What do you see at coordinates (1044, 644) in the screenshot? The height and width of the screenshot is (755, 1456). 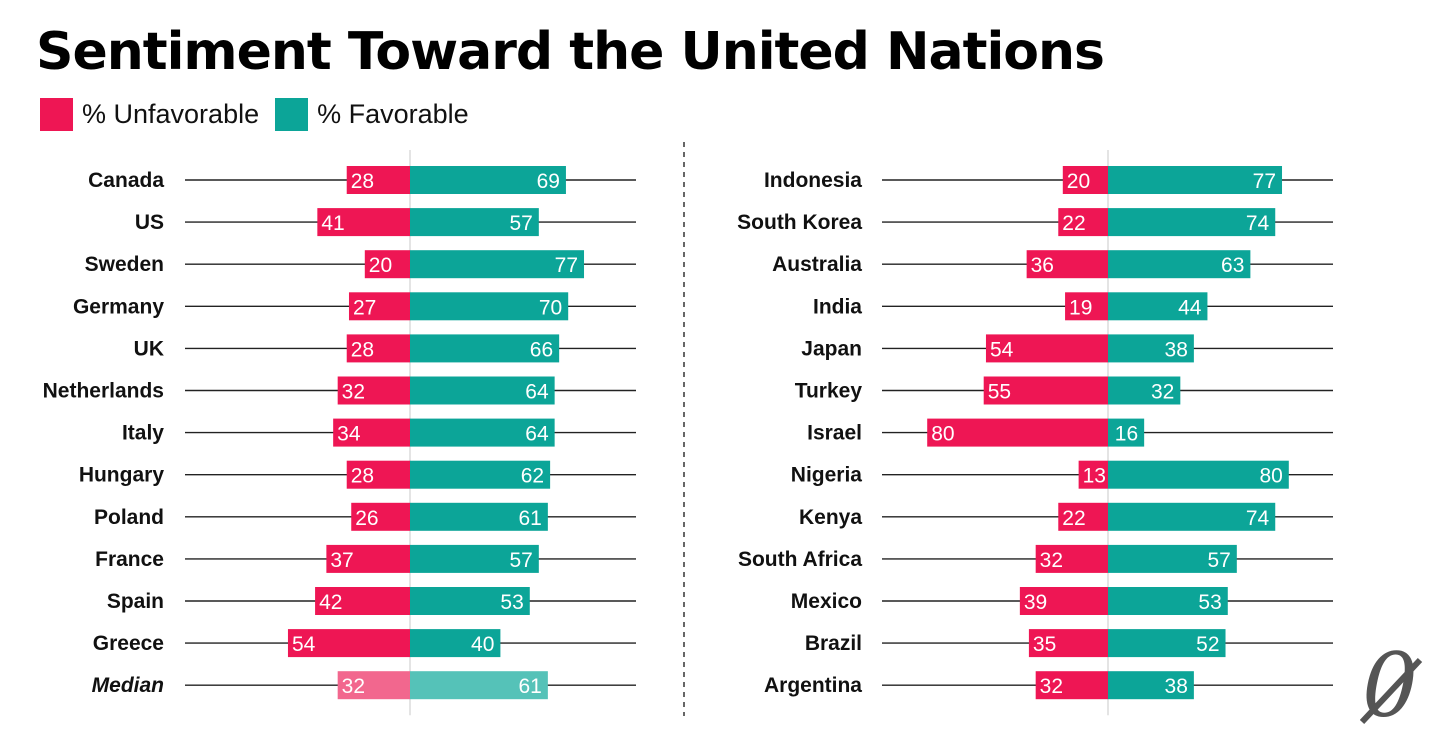 I see `data-label-unfavorable: 35` at bounding box center [1044, 644].